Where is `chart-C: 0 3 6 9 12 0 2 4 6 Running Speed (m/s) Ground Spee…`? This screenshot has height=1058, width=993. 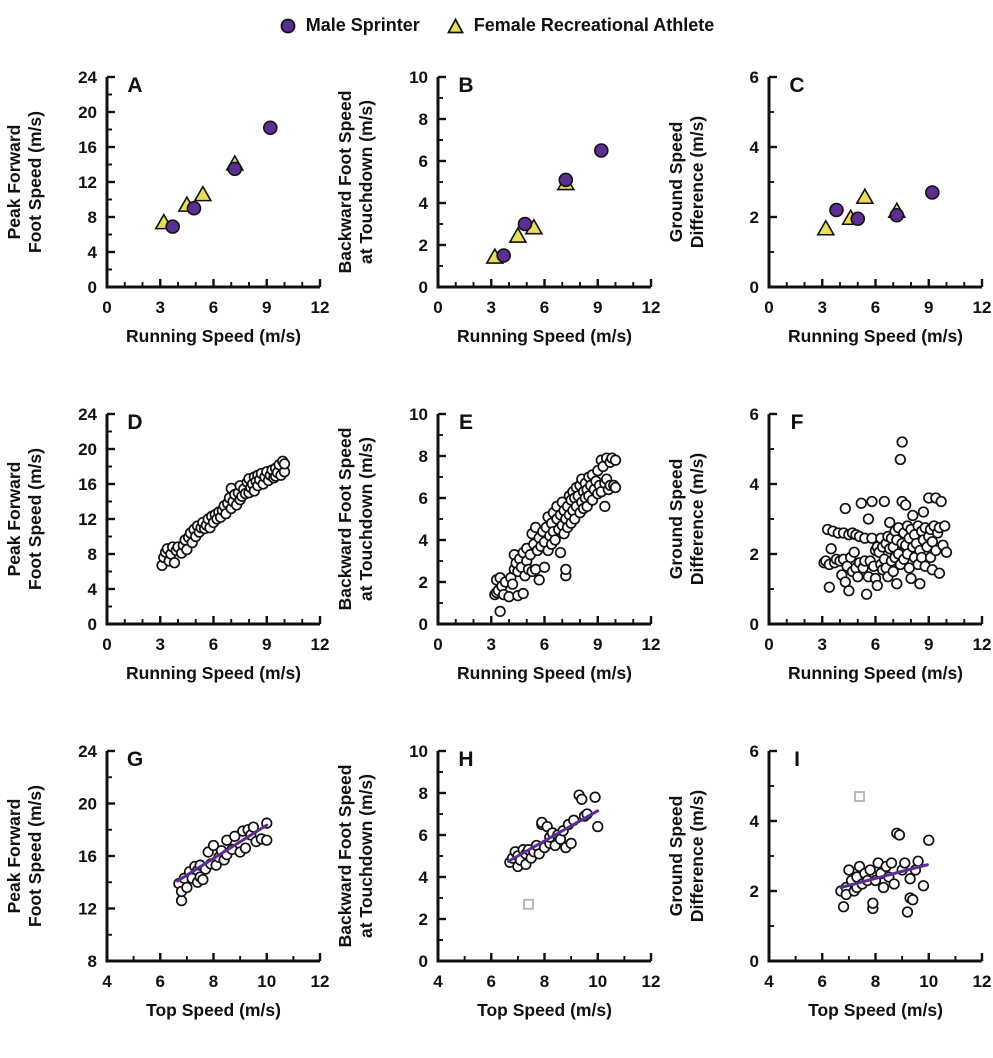
chart-C: 0 3 6 9 12 0 2 4 6 Running Speed (m/s) Ground Spee… is located at coordinates (829, 207).